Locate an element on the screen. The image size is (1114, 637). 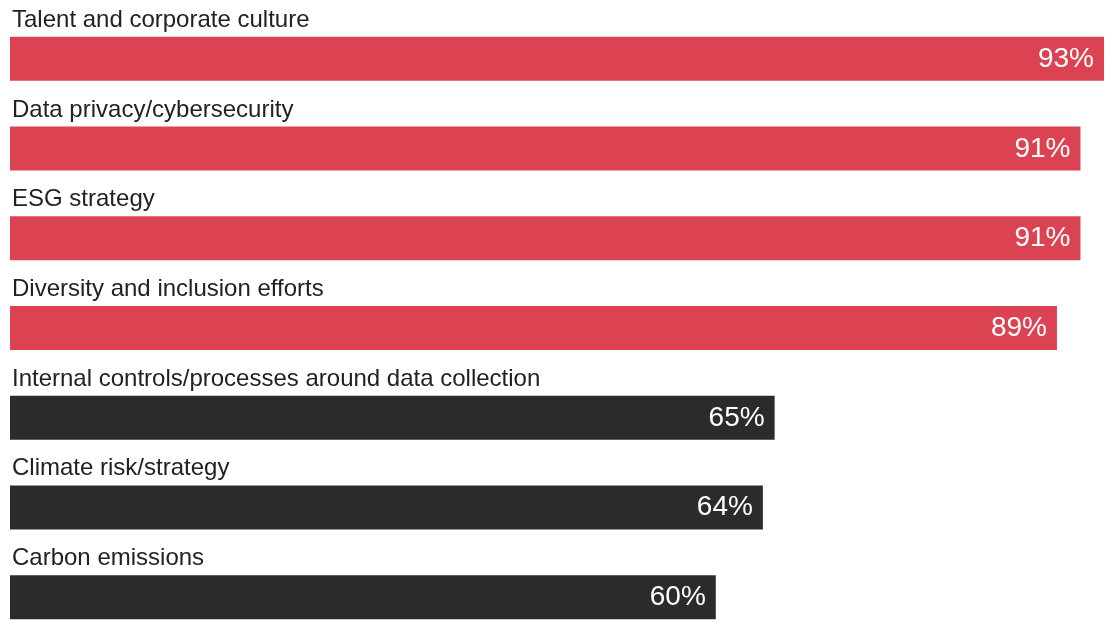
y-tick-label: Diversity and inclusion efforts is located at coordinates (168, 287).